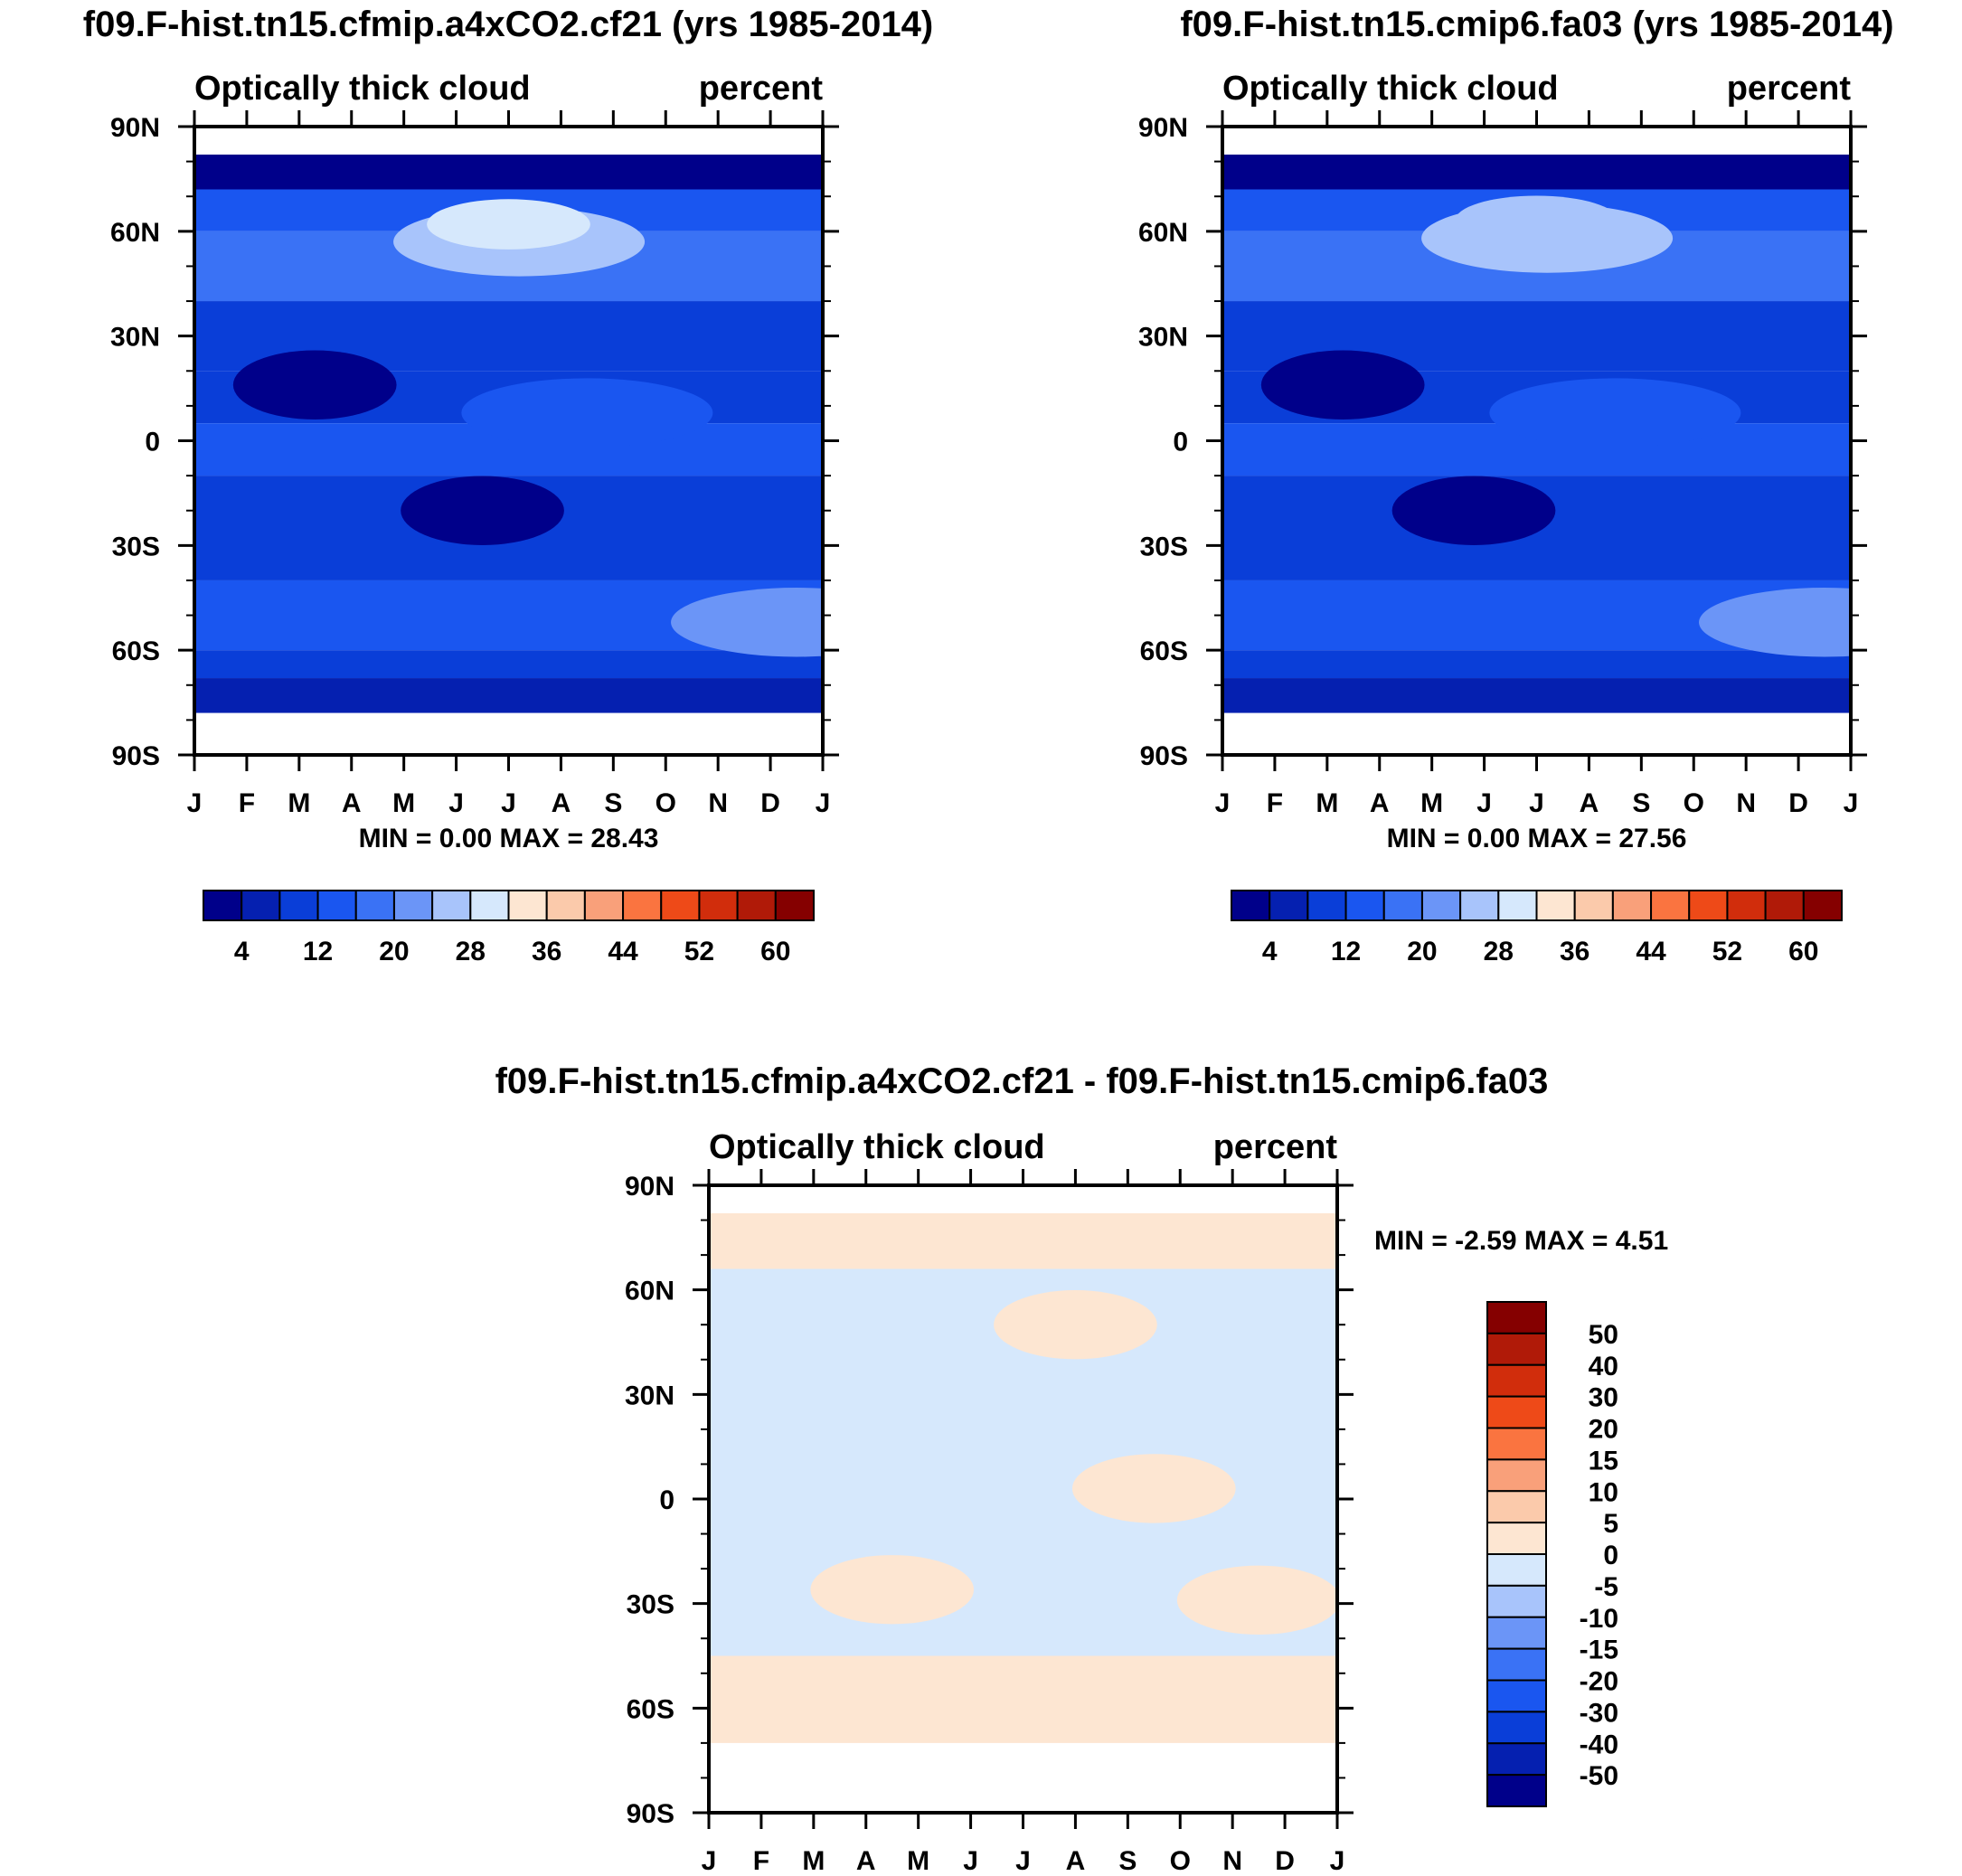 This screenshot has height=1876, width=1962. I want to click on x-tick-label: D, so click(1285, 1861).